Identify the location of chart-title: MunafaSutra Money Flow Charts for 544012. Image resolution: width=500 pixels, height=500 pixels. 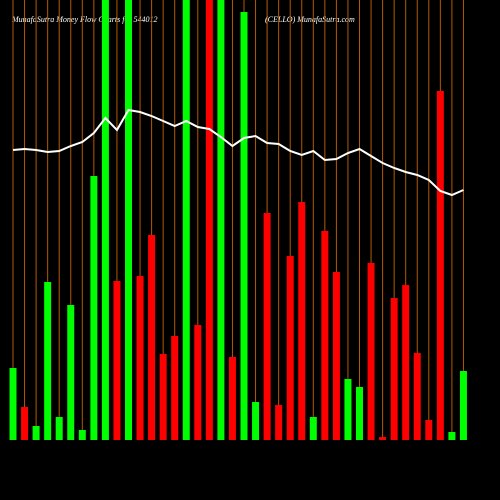
(84, 19).